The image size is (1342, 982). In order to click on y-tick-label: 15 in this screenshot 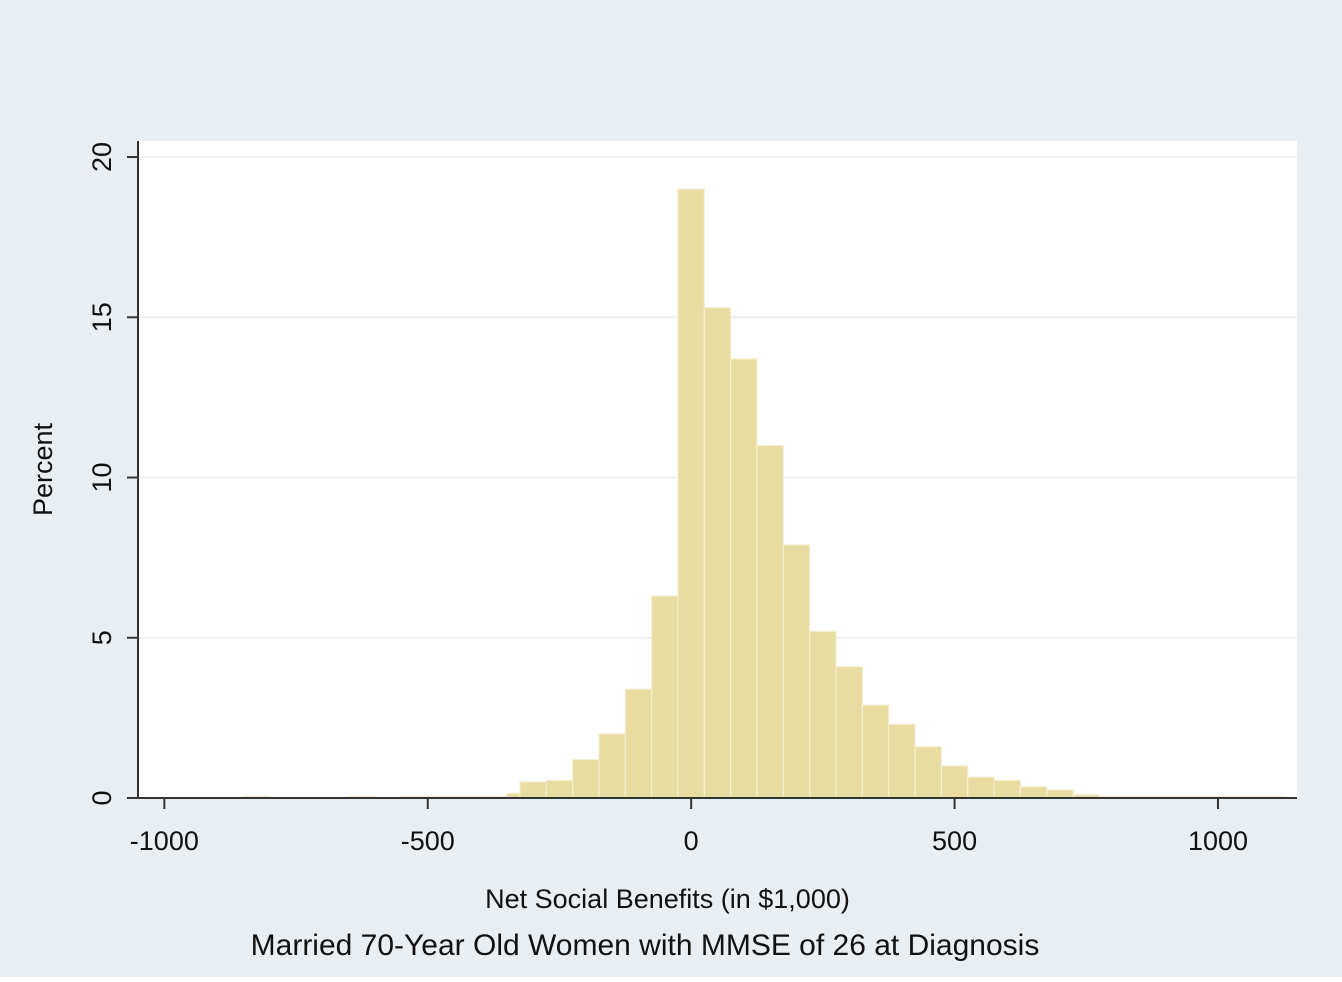, I will do `click(102, 317)`.